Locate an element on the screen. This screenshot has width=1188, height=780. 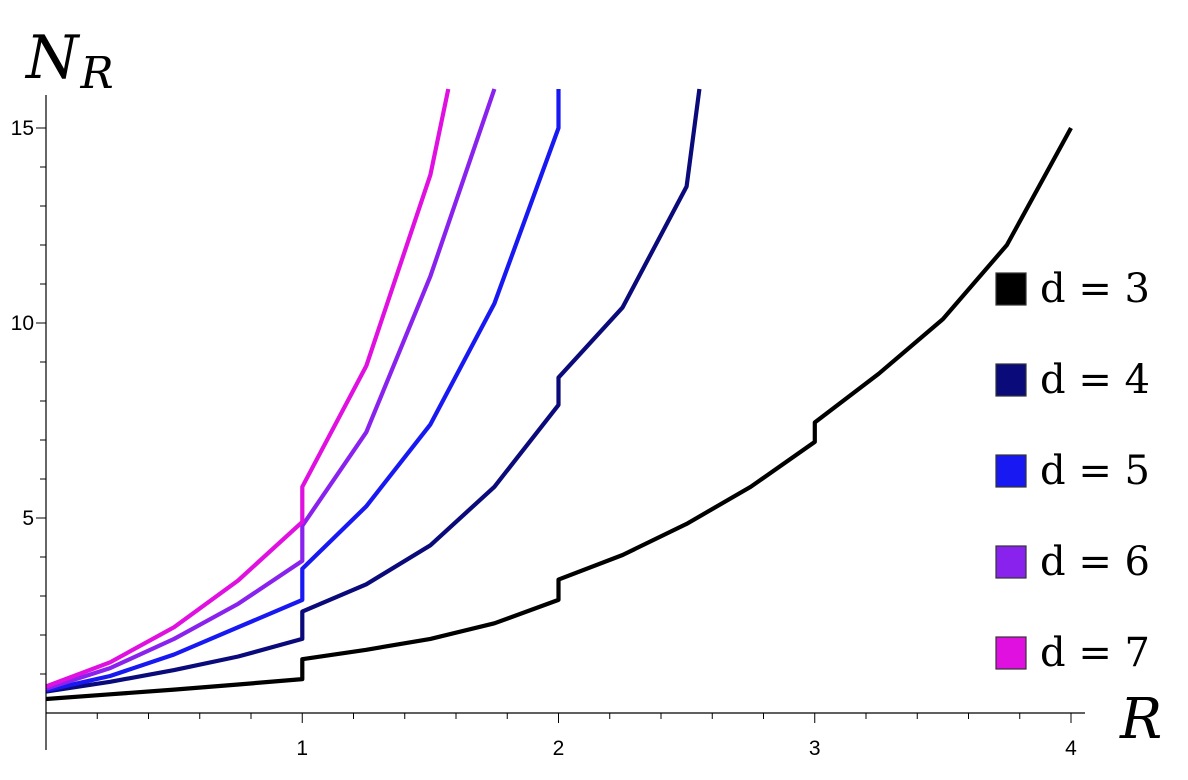
legend-item-d5: d = 5 is located at coordinates (1072, 471).